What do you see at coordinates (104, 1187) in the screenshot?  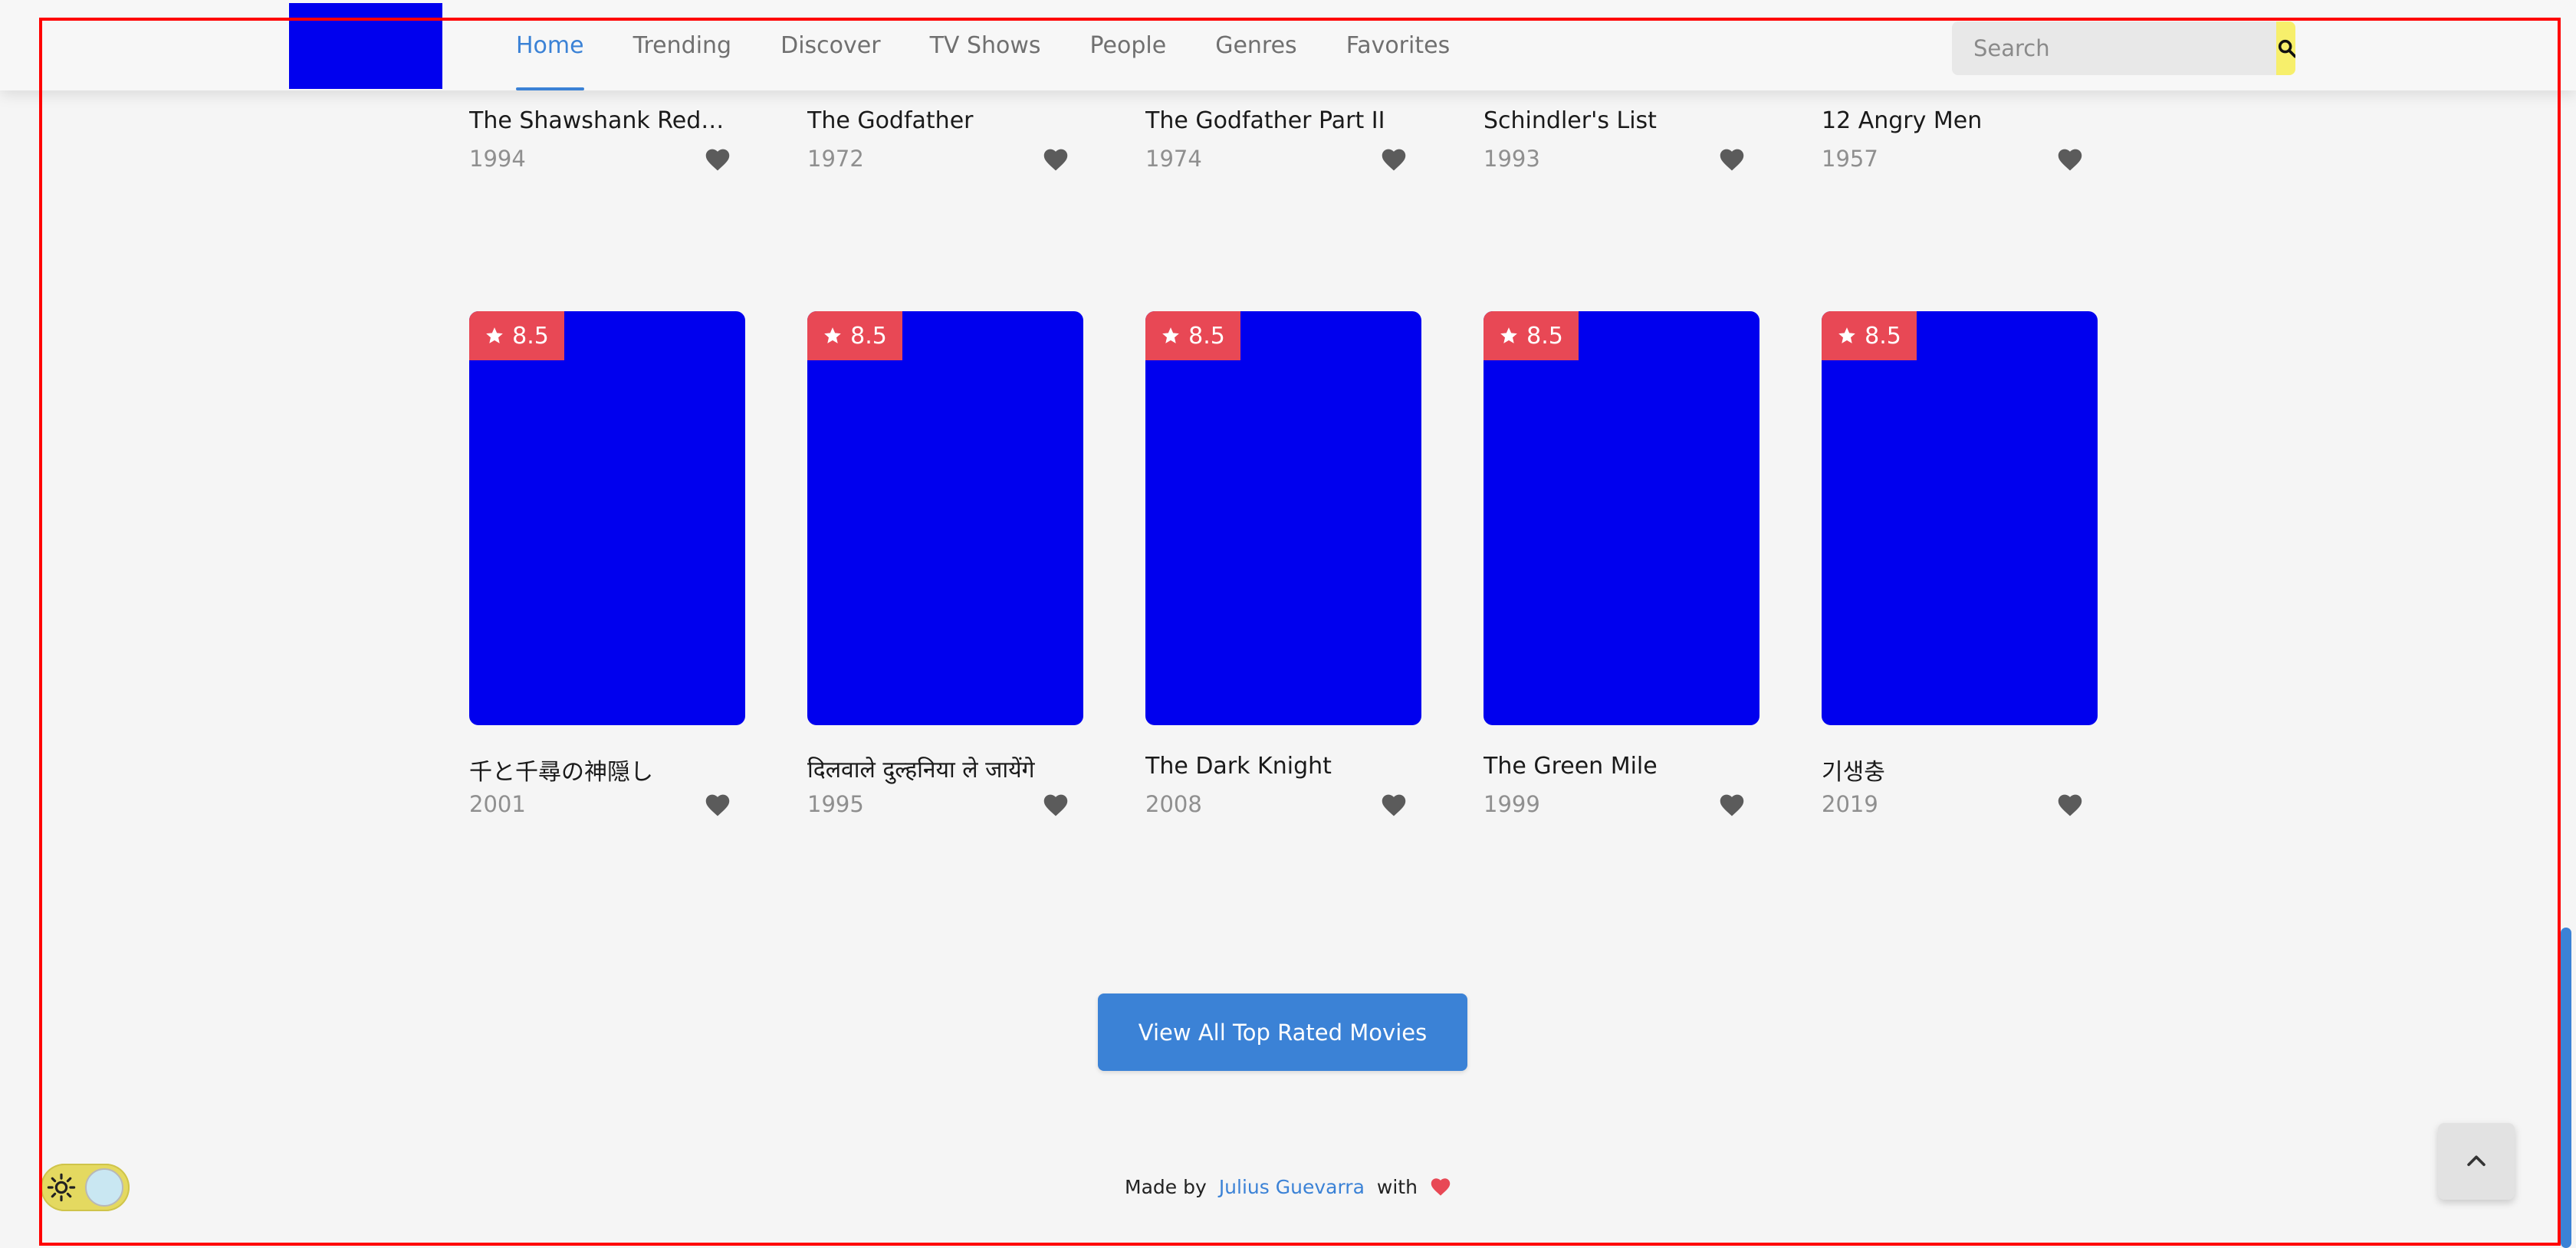 I see `toggle-knob` at bounding box center [104, 1187].